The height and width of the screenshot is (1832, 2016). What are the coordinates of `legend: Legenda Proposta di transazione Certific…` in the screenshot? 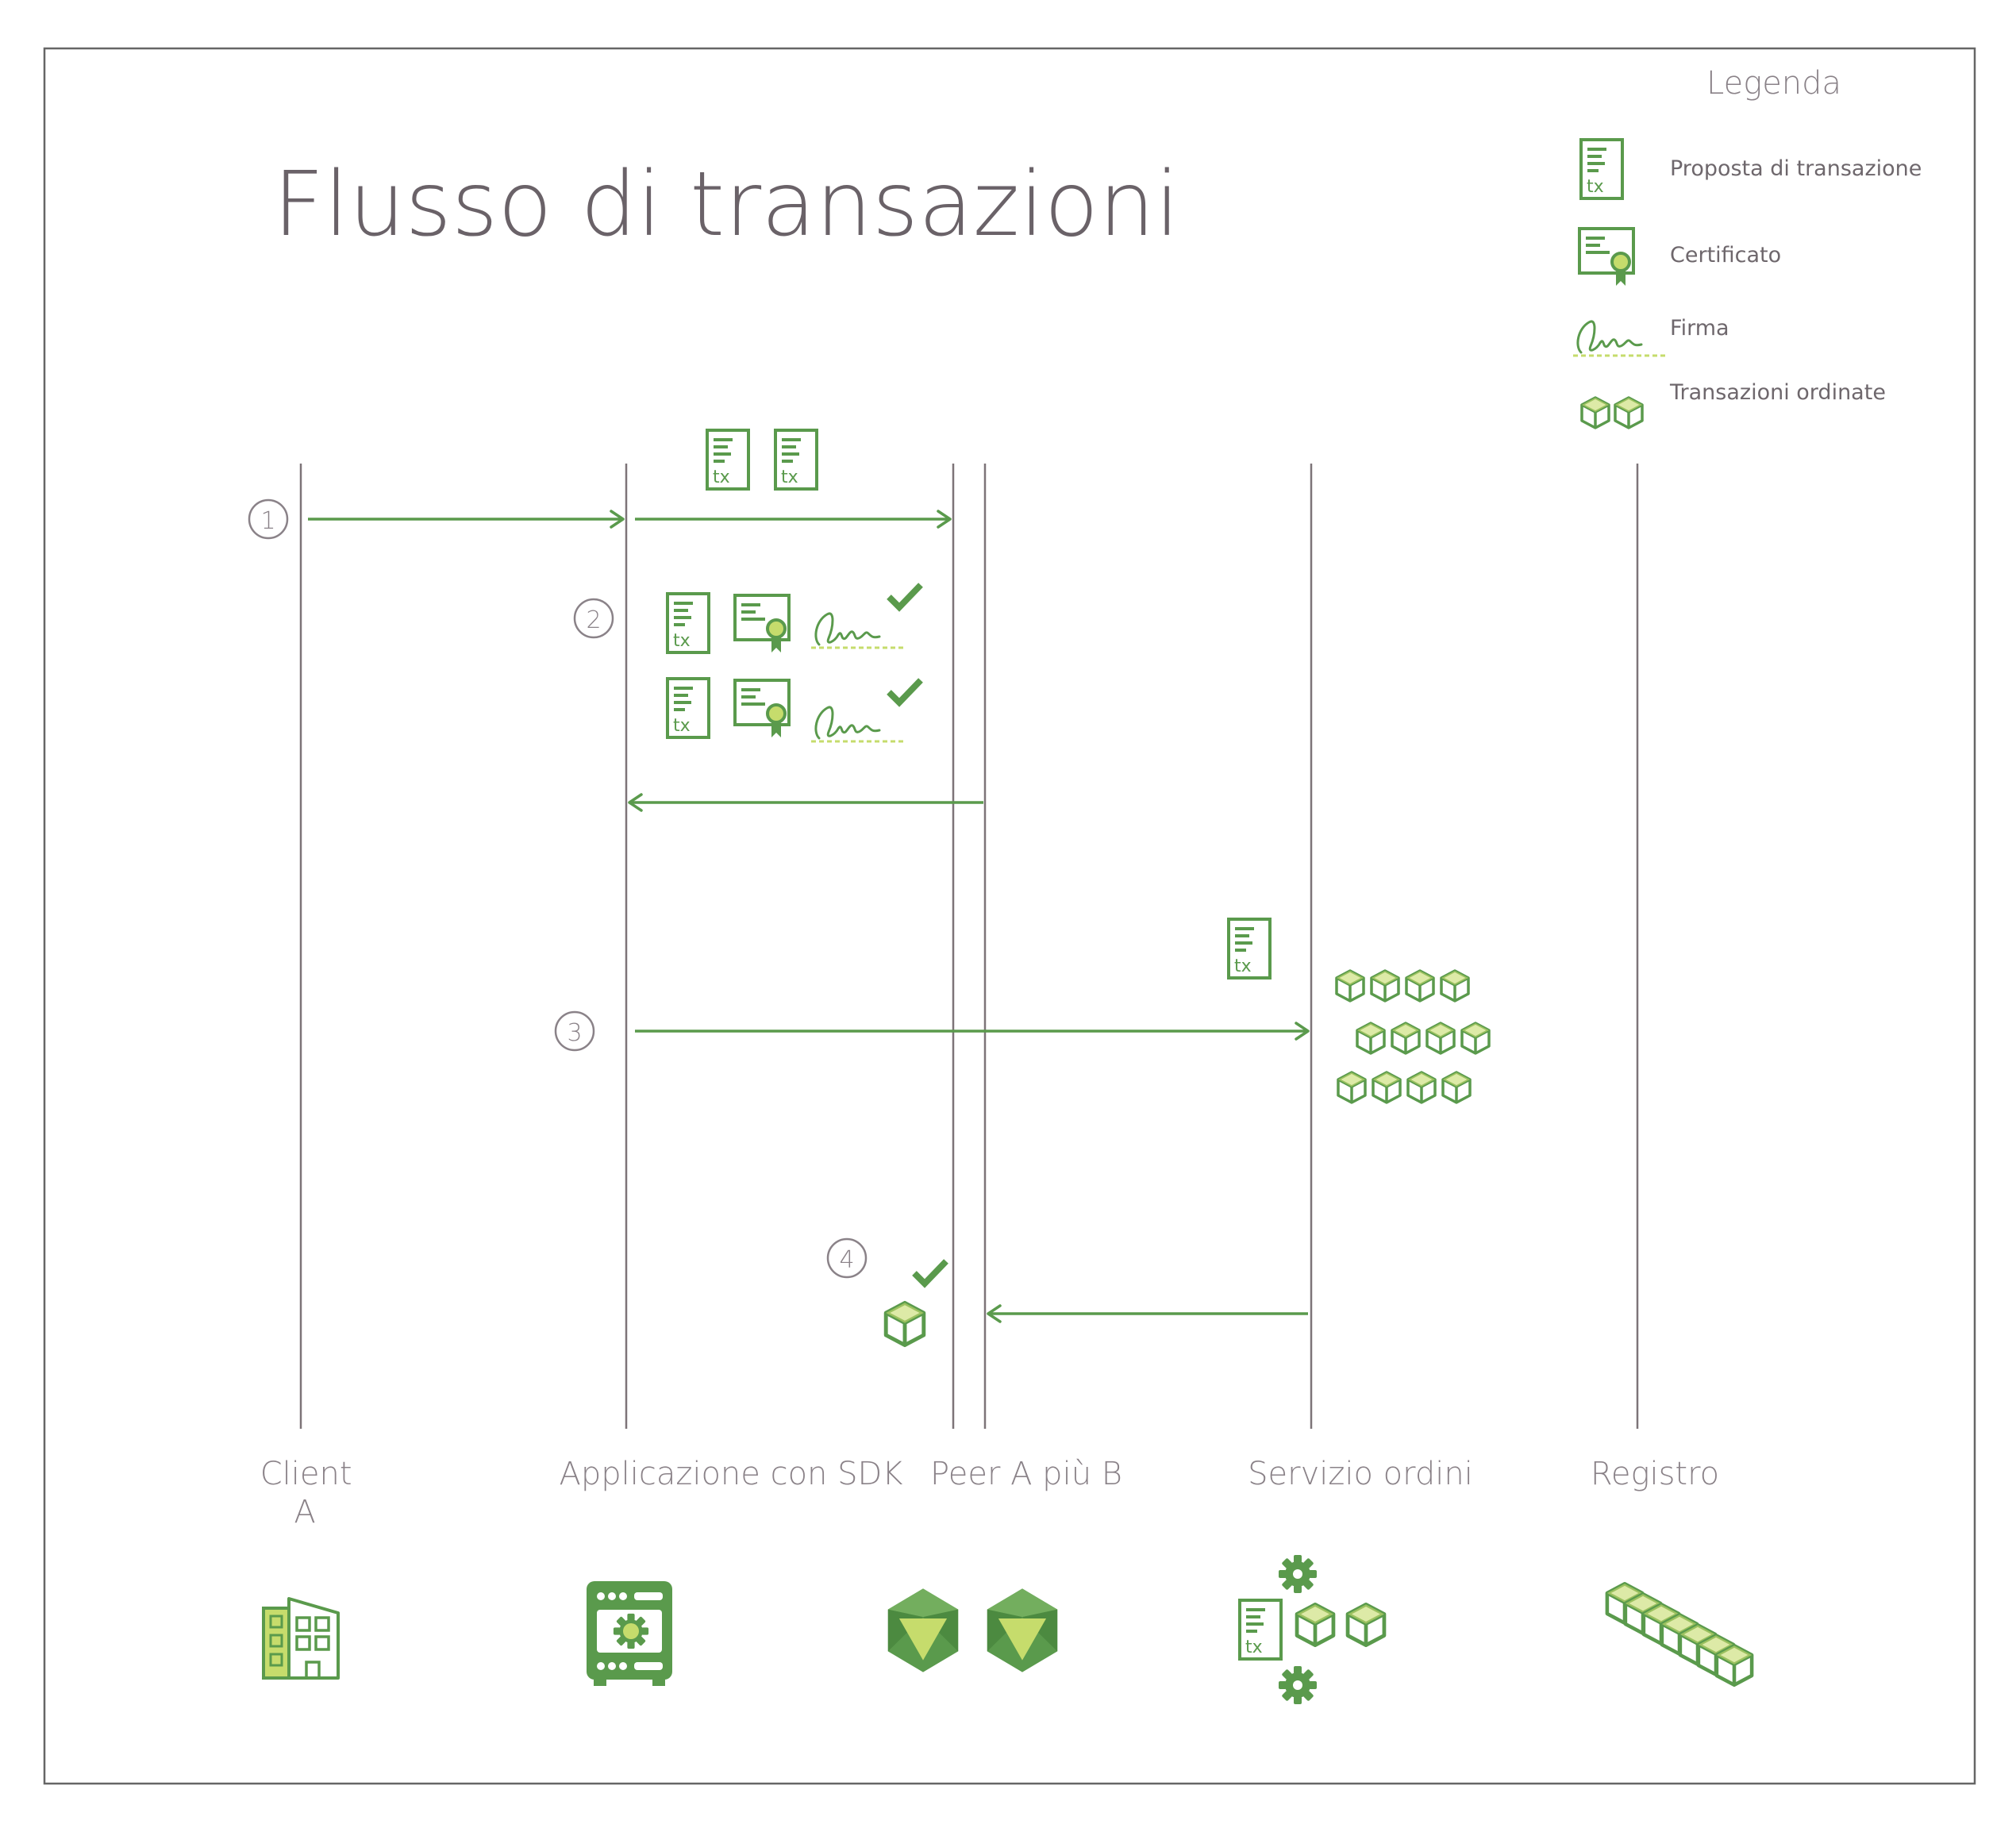 It's located at (1747, 247).